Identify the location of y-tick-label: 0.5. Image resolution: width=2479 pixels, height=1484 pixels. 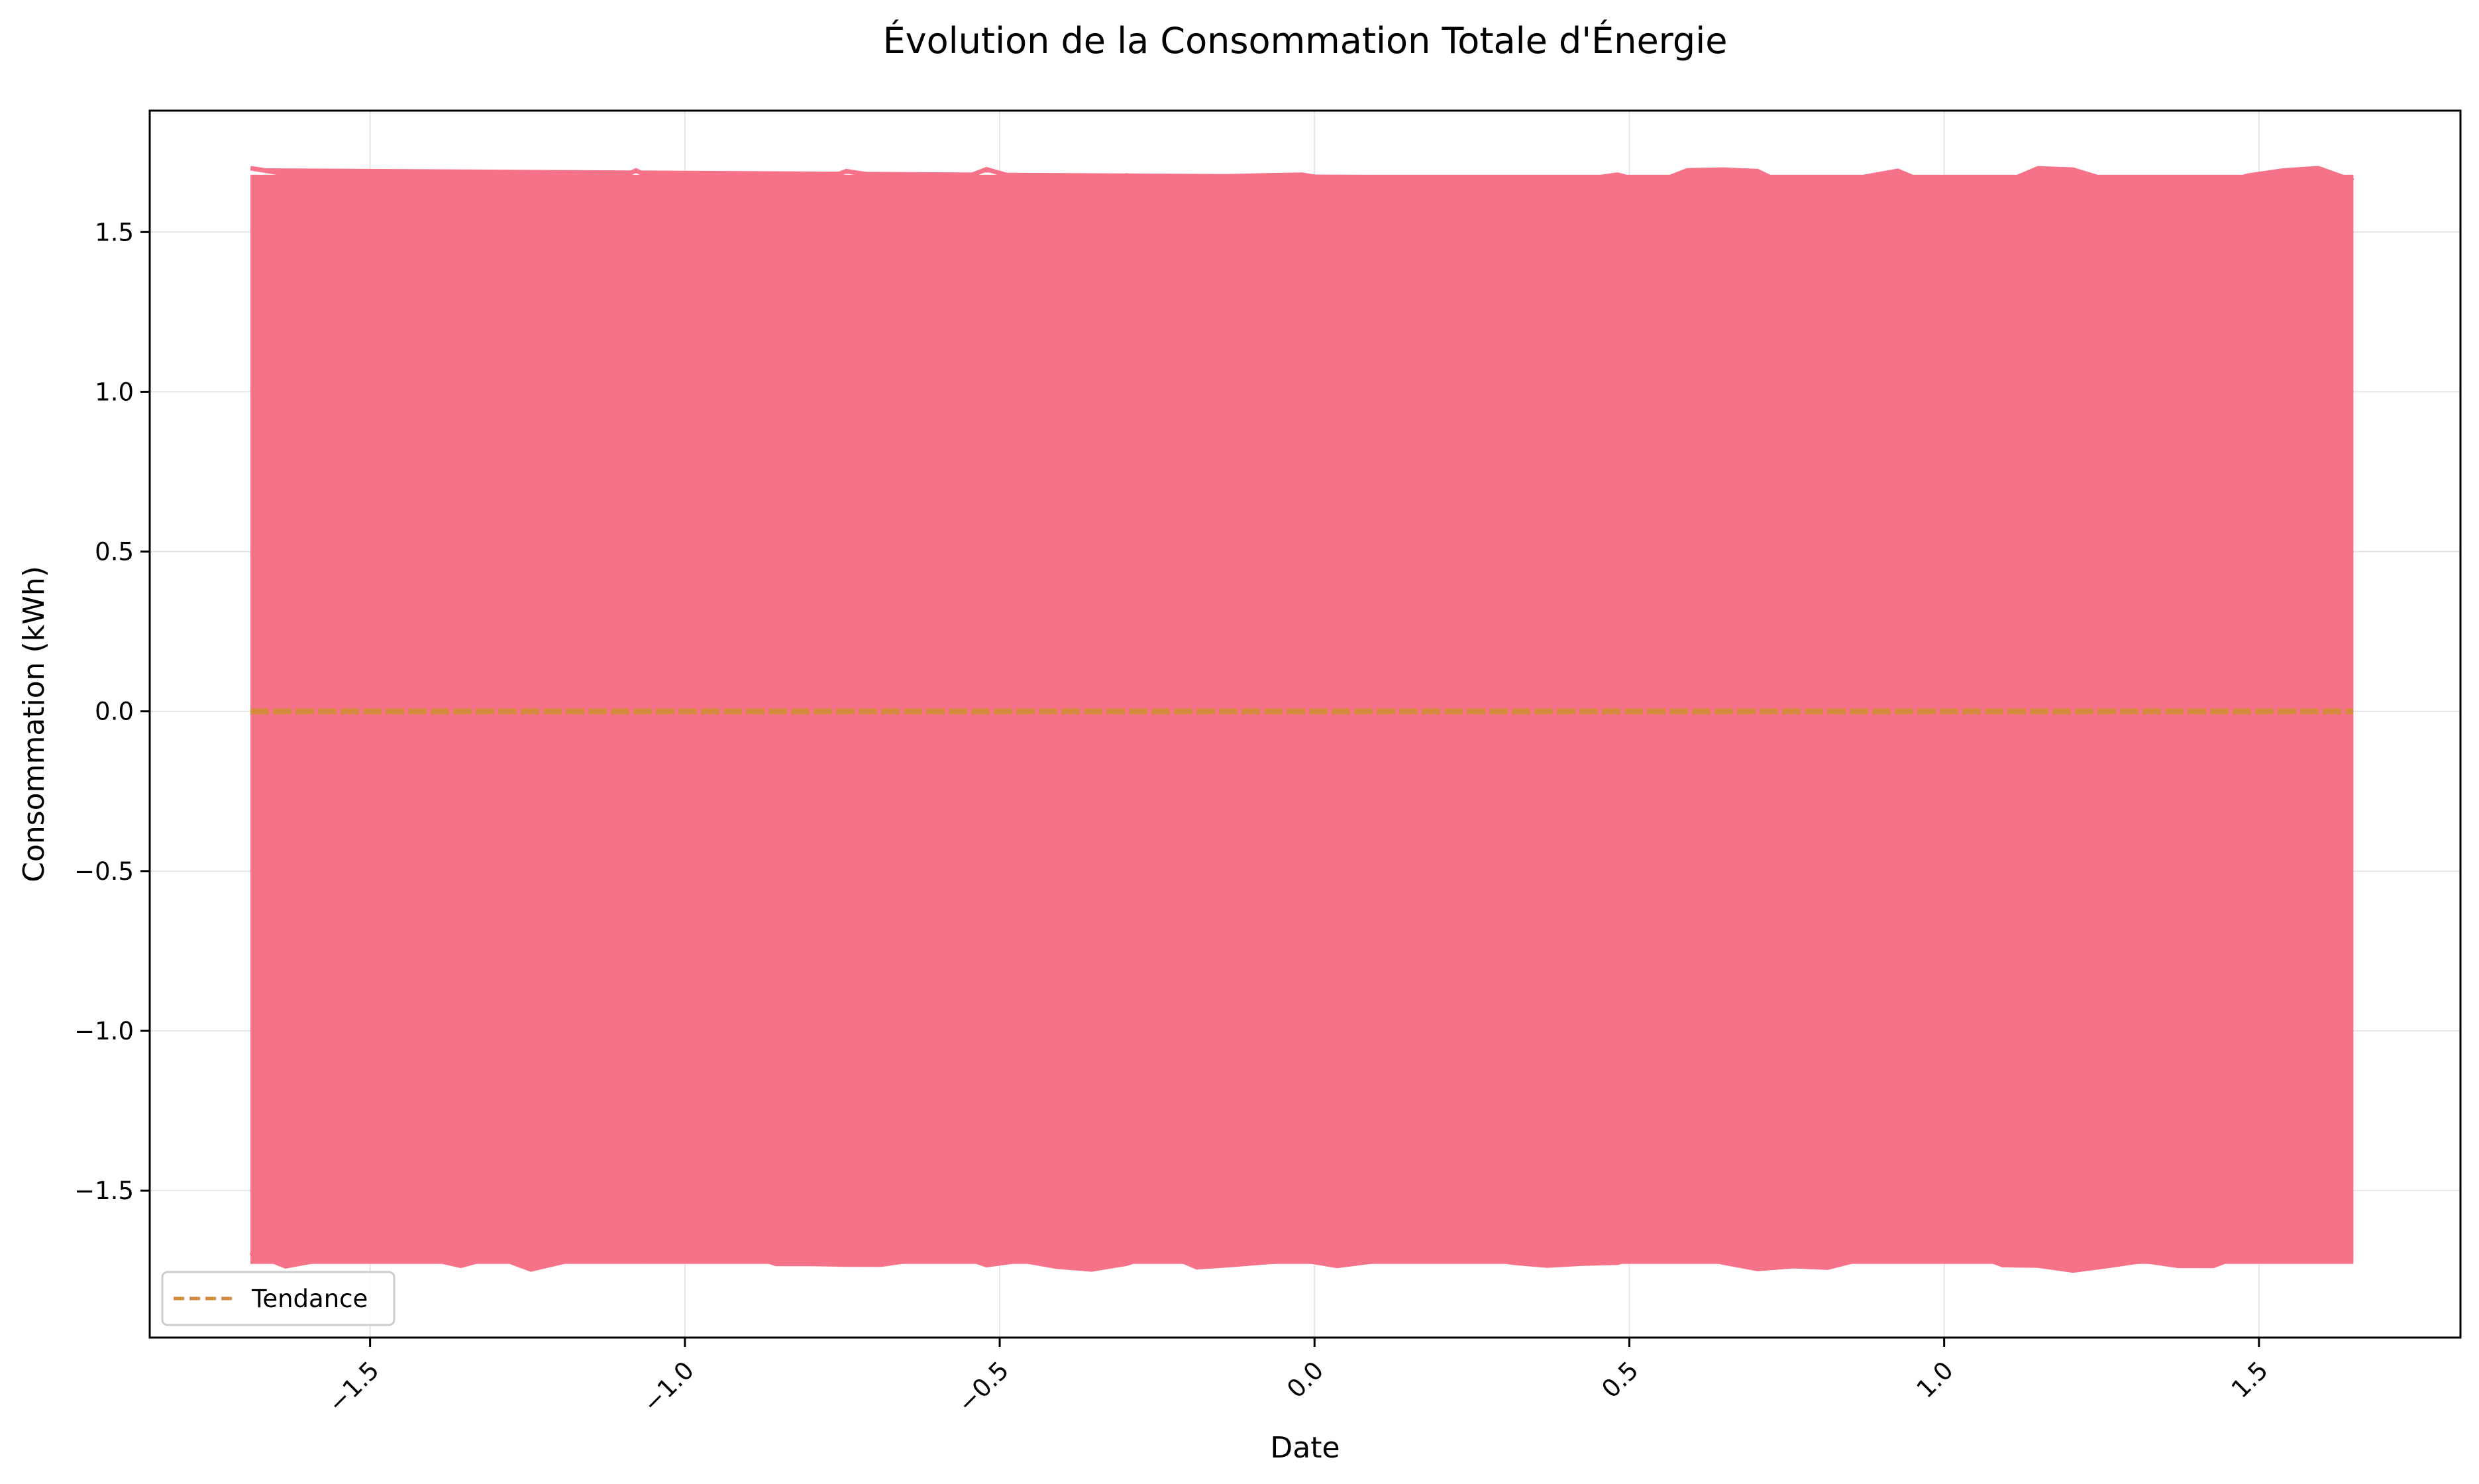
(114, 552).